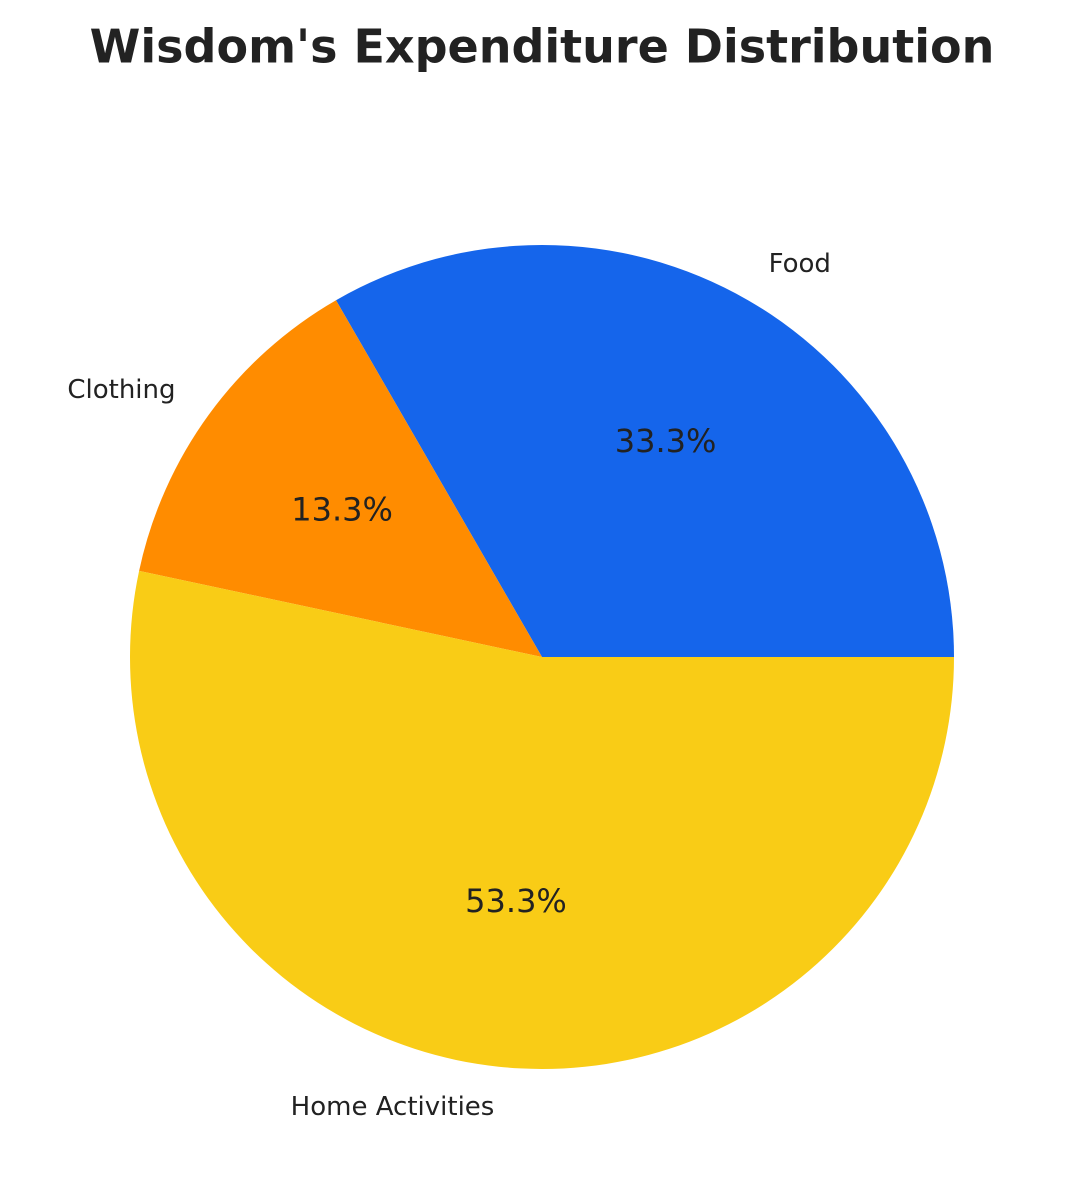 The image size is (1084, 1200). Describe the element at coordinates (666, 441) in the screenshot. I see `value-label: 33.3%` at that location.